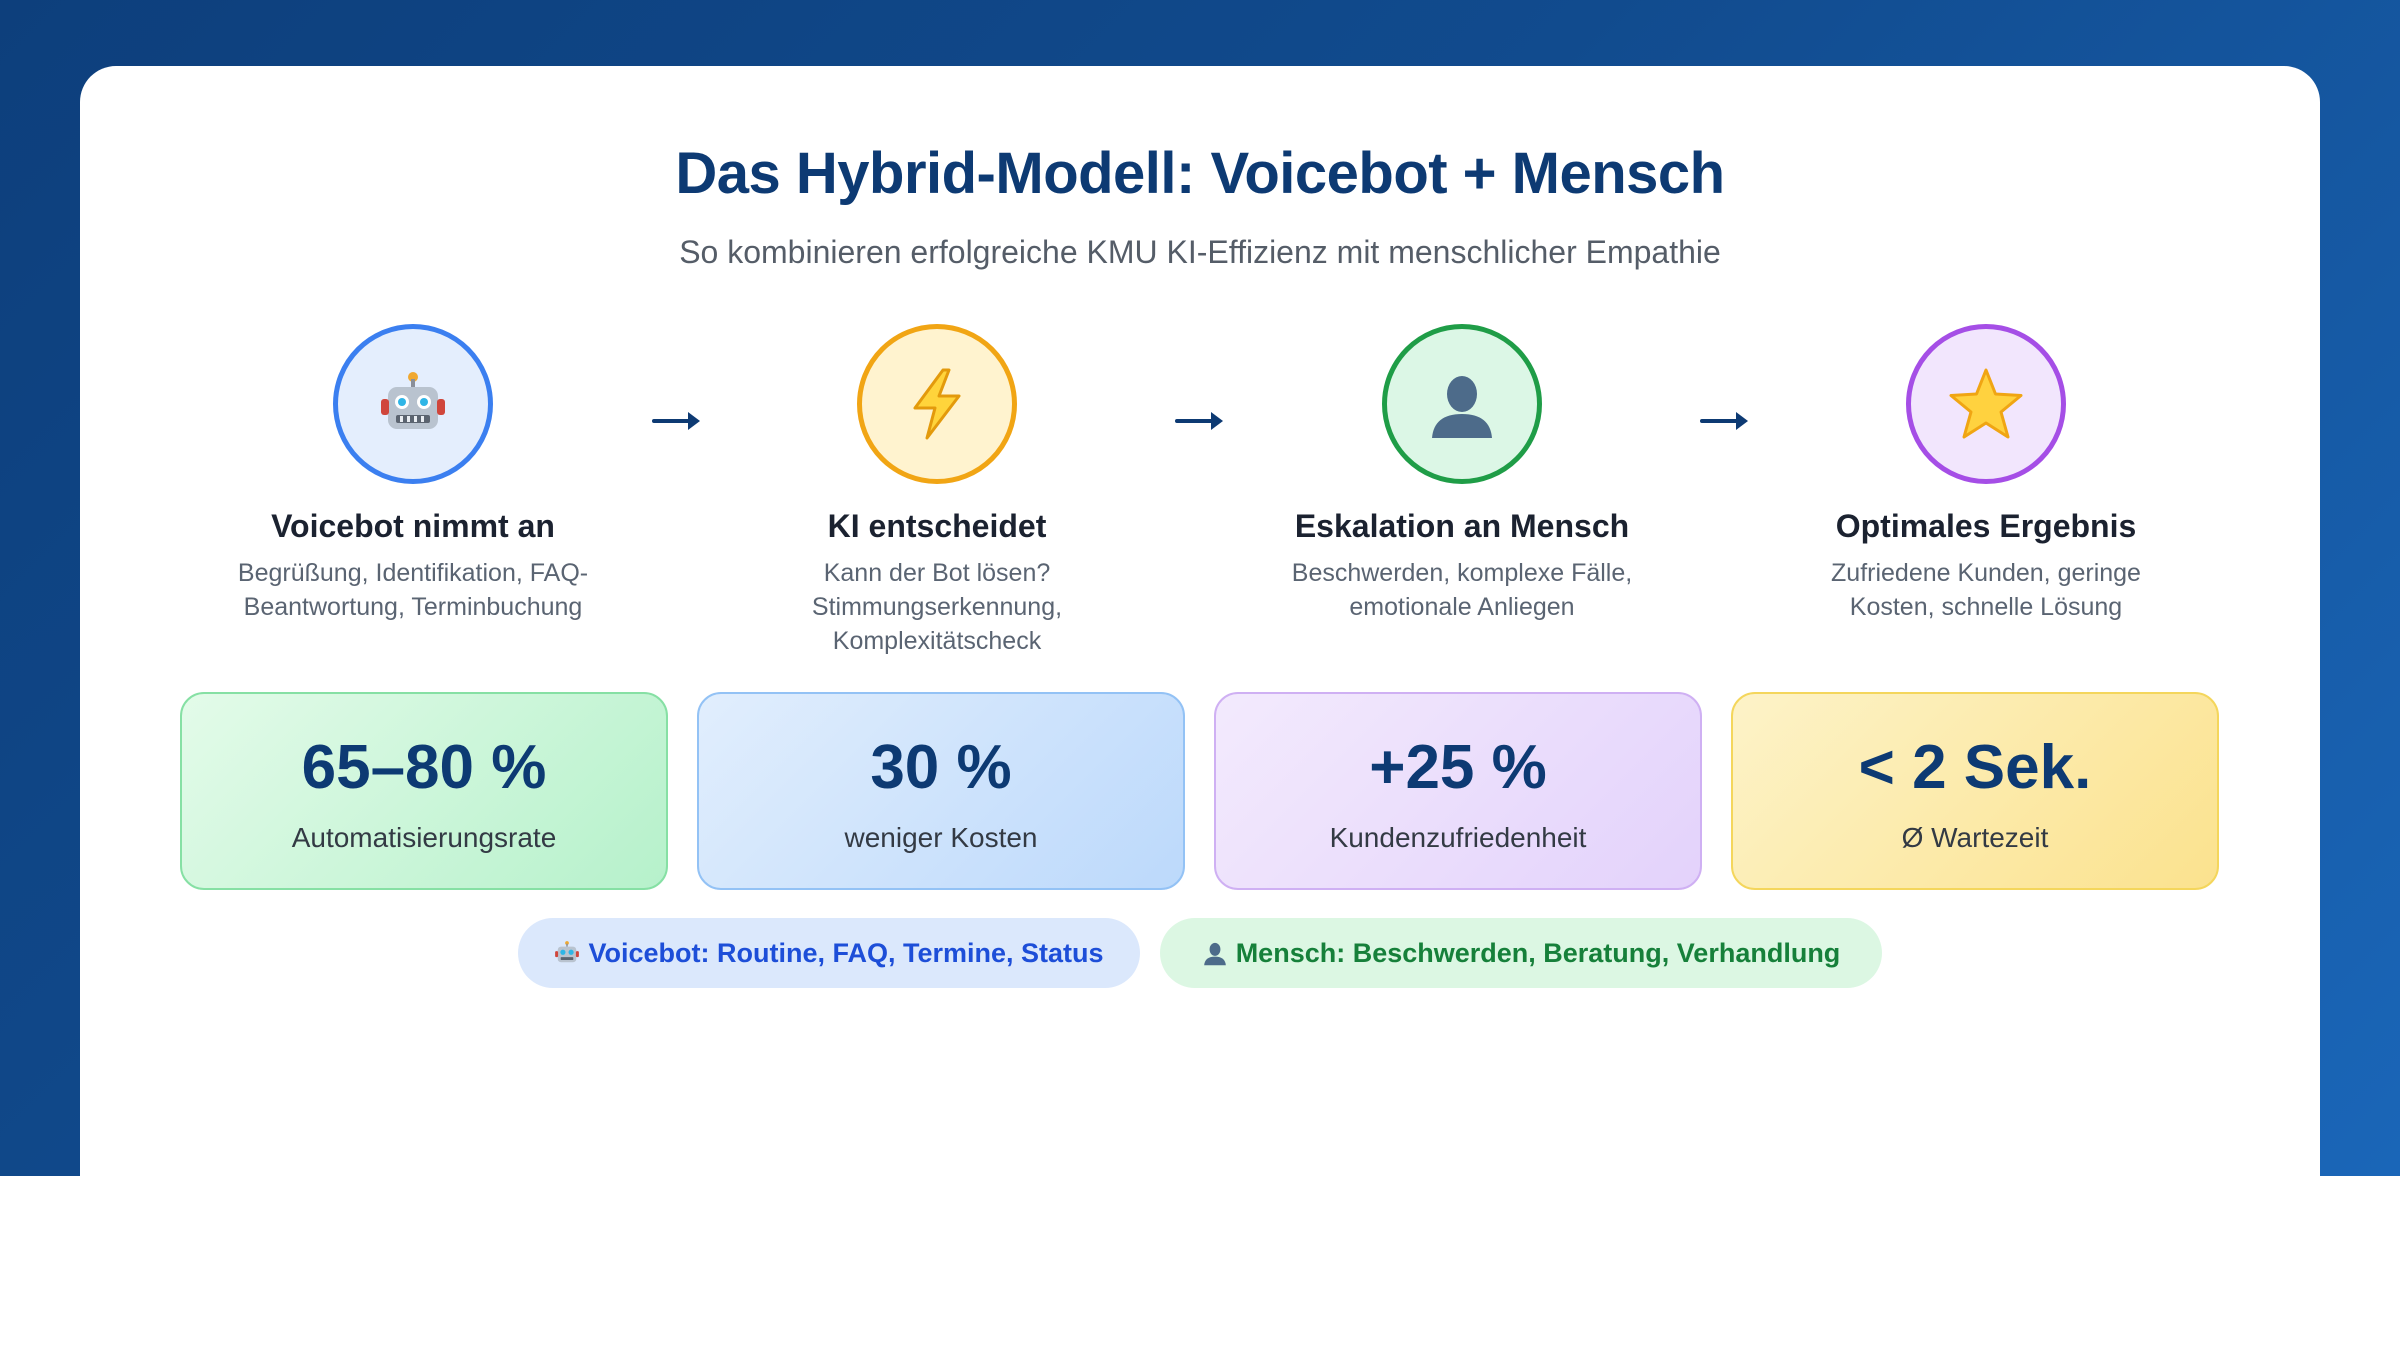  What do you see at coordinates (1200, 173) in the screenshot?
I see `page-title: Das Hybrid-Modell: Voicebot + Mensch` at bounding box center [1200, 173].